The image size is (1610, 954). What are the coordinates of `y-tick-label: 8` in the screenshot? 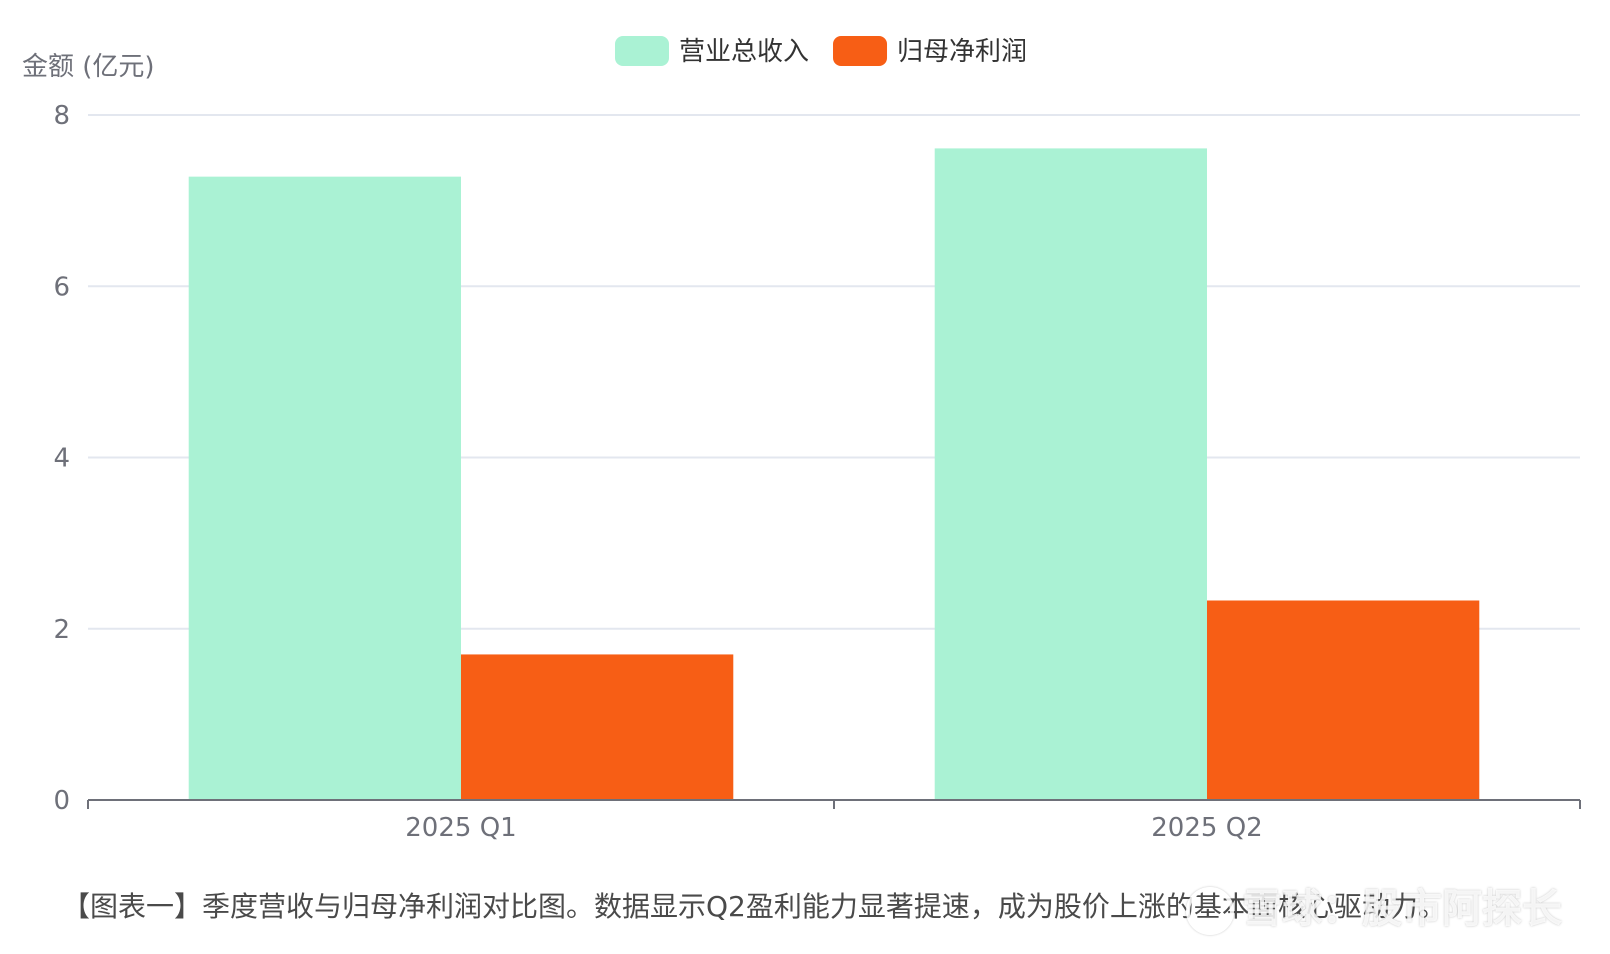 It's located at (61, 116).